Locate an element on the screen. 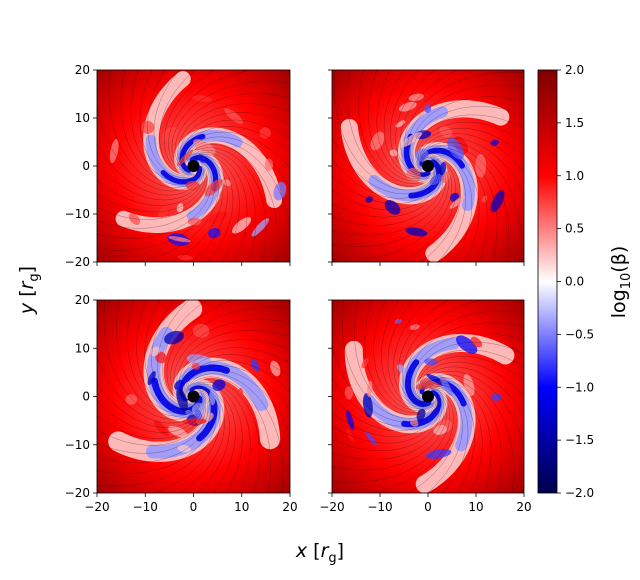  colorbar-tick-label: 0.5 is located at coordinates (574, 229).